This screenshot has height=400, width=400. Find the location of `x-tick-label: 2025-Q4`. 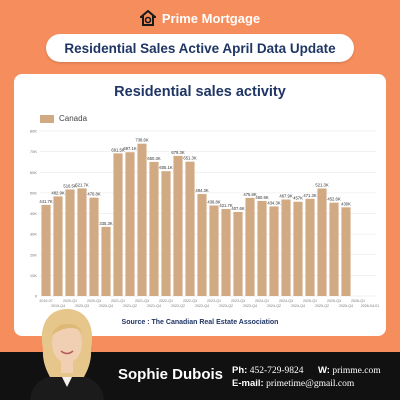

x-tick-label: 2025-Q4 is located at coordinates (346, 306).